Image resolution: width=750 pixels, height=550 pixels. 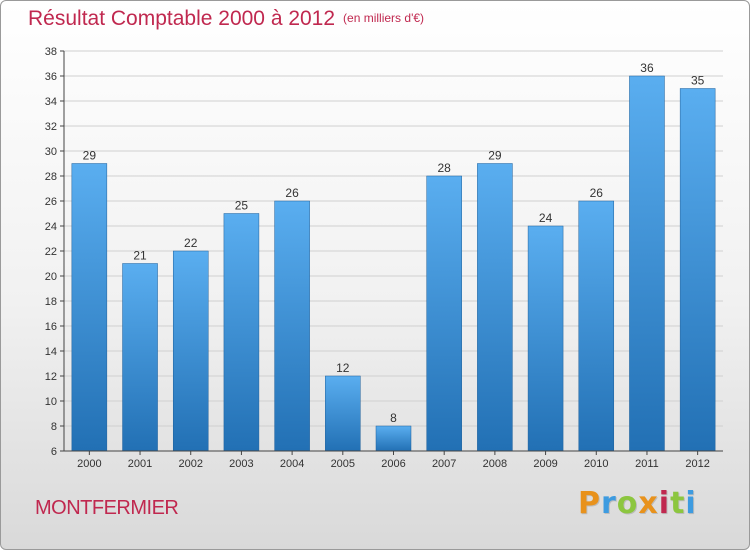 What do you see at coordinates (647, 464) in the screenshot?
I see `x-tick-label: 2011` at bounding box center [647, 464].